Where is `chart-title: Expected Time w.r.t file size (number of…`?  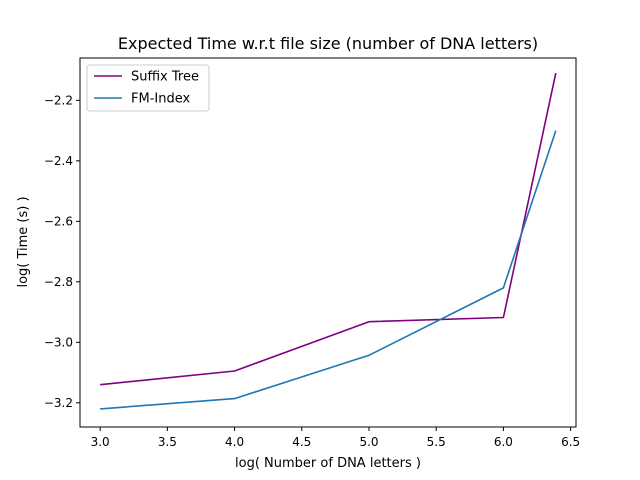
chart-title: Expected Time w.r.t file size (number of… is located at coordinates (328, 43).